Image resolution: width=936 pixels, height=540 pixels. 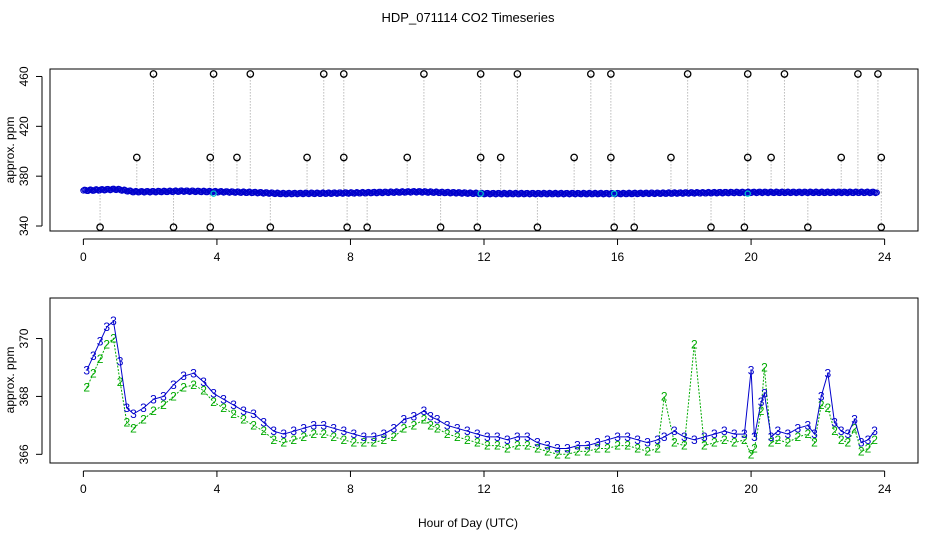 I want to click on top-ylabel: approx. ppm, so click(x=10, y=150).